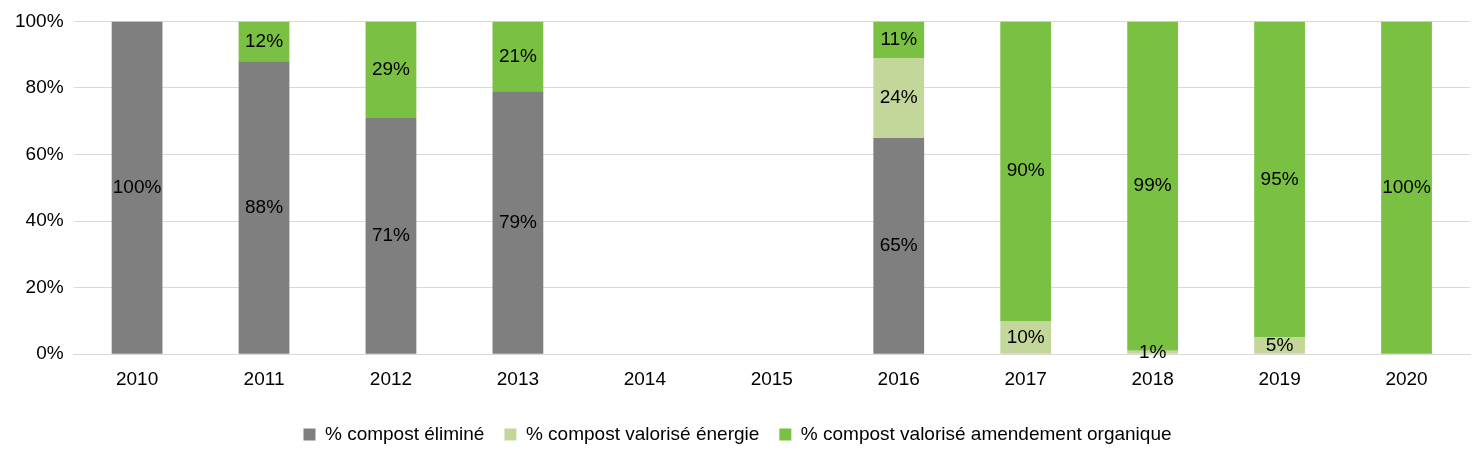 Image resolution: width=1475 pixels, height=458 pixels. What do you see at coordinates (44, 153) in the screenshot?
I see `y-tick-label: 60%` at bounding box center [44, 153].